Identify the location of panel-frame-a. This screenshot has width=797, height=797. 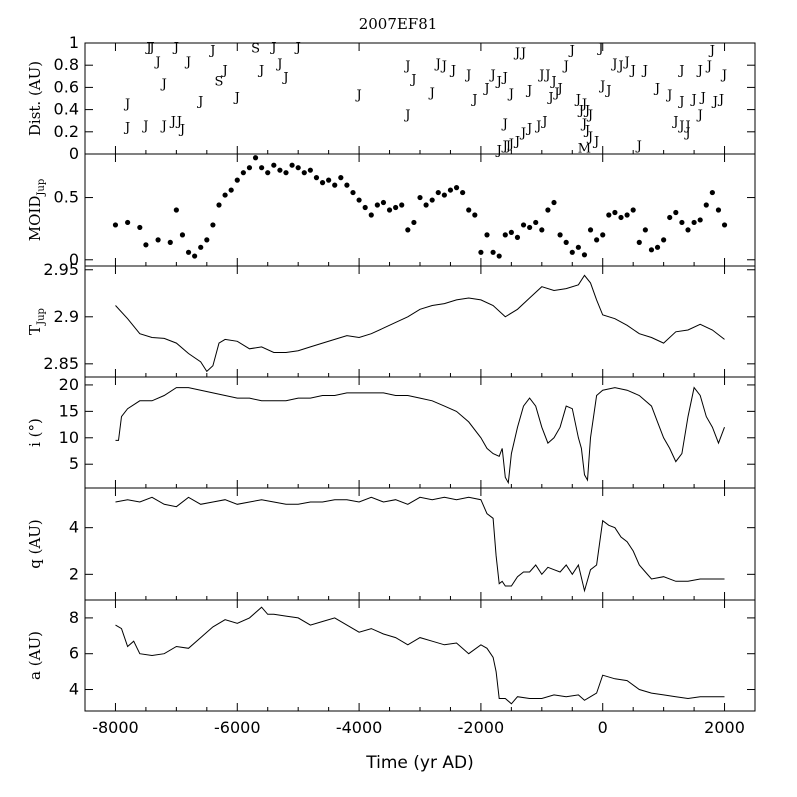
(420, 655).